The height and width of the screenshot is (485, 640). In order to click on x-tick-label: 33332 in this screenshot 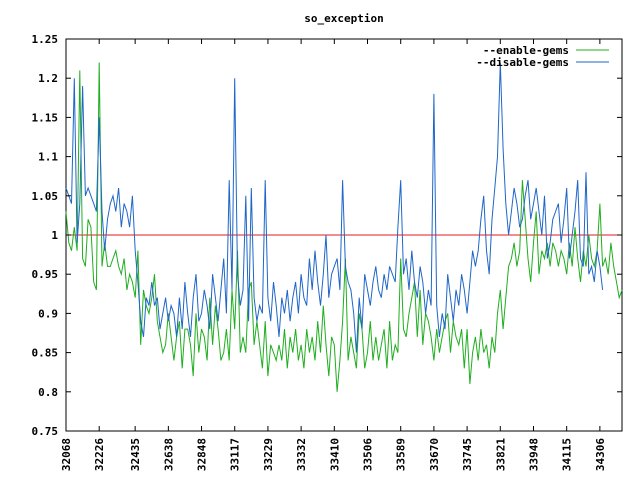, I will do `click(301, 454)`.